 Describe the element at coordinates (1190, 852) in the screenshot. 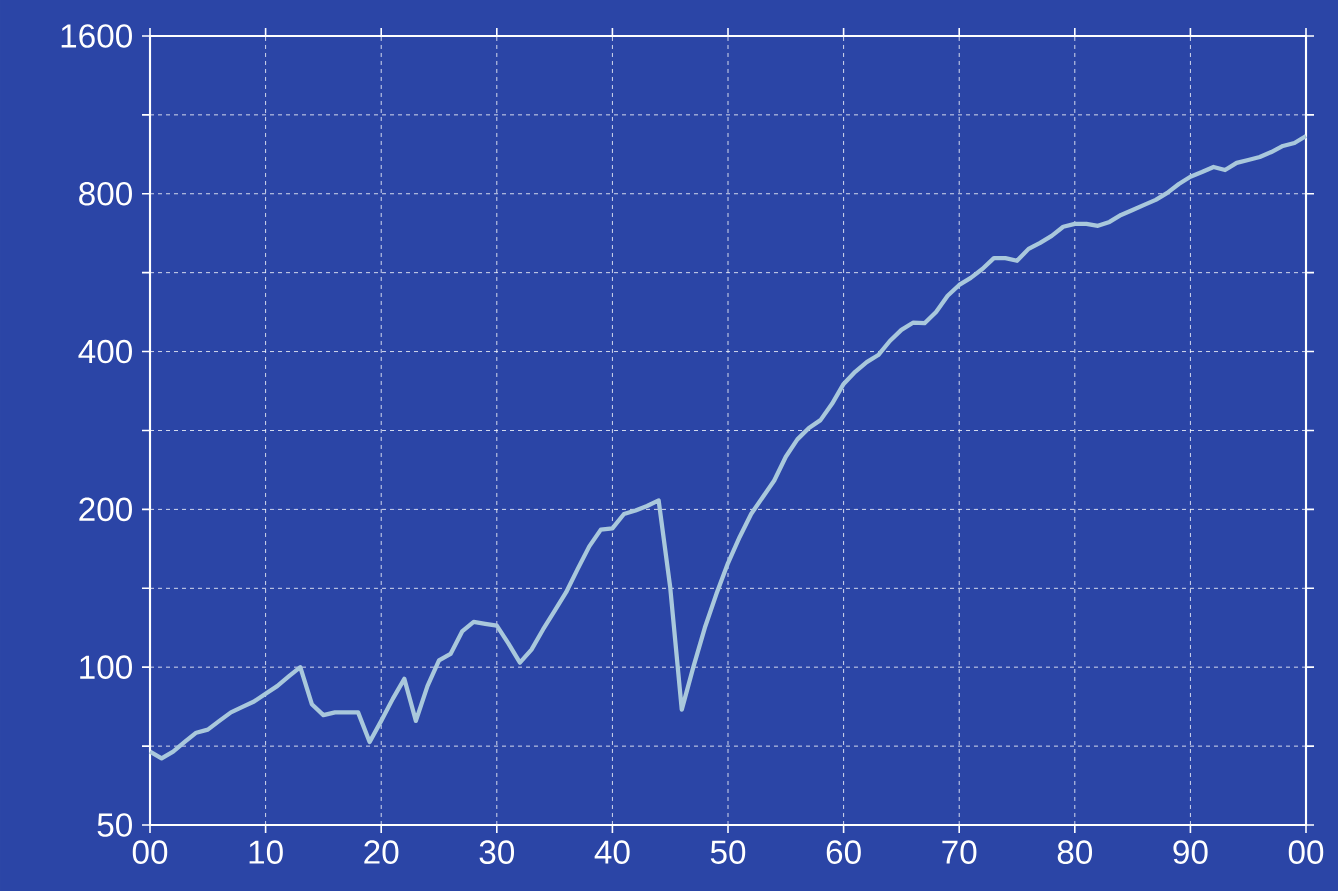

I see `x-tick-label: 90` at that location.